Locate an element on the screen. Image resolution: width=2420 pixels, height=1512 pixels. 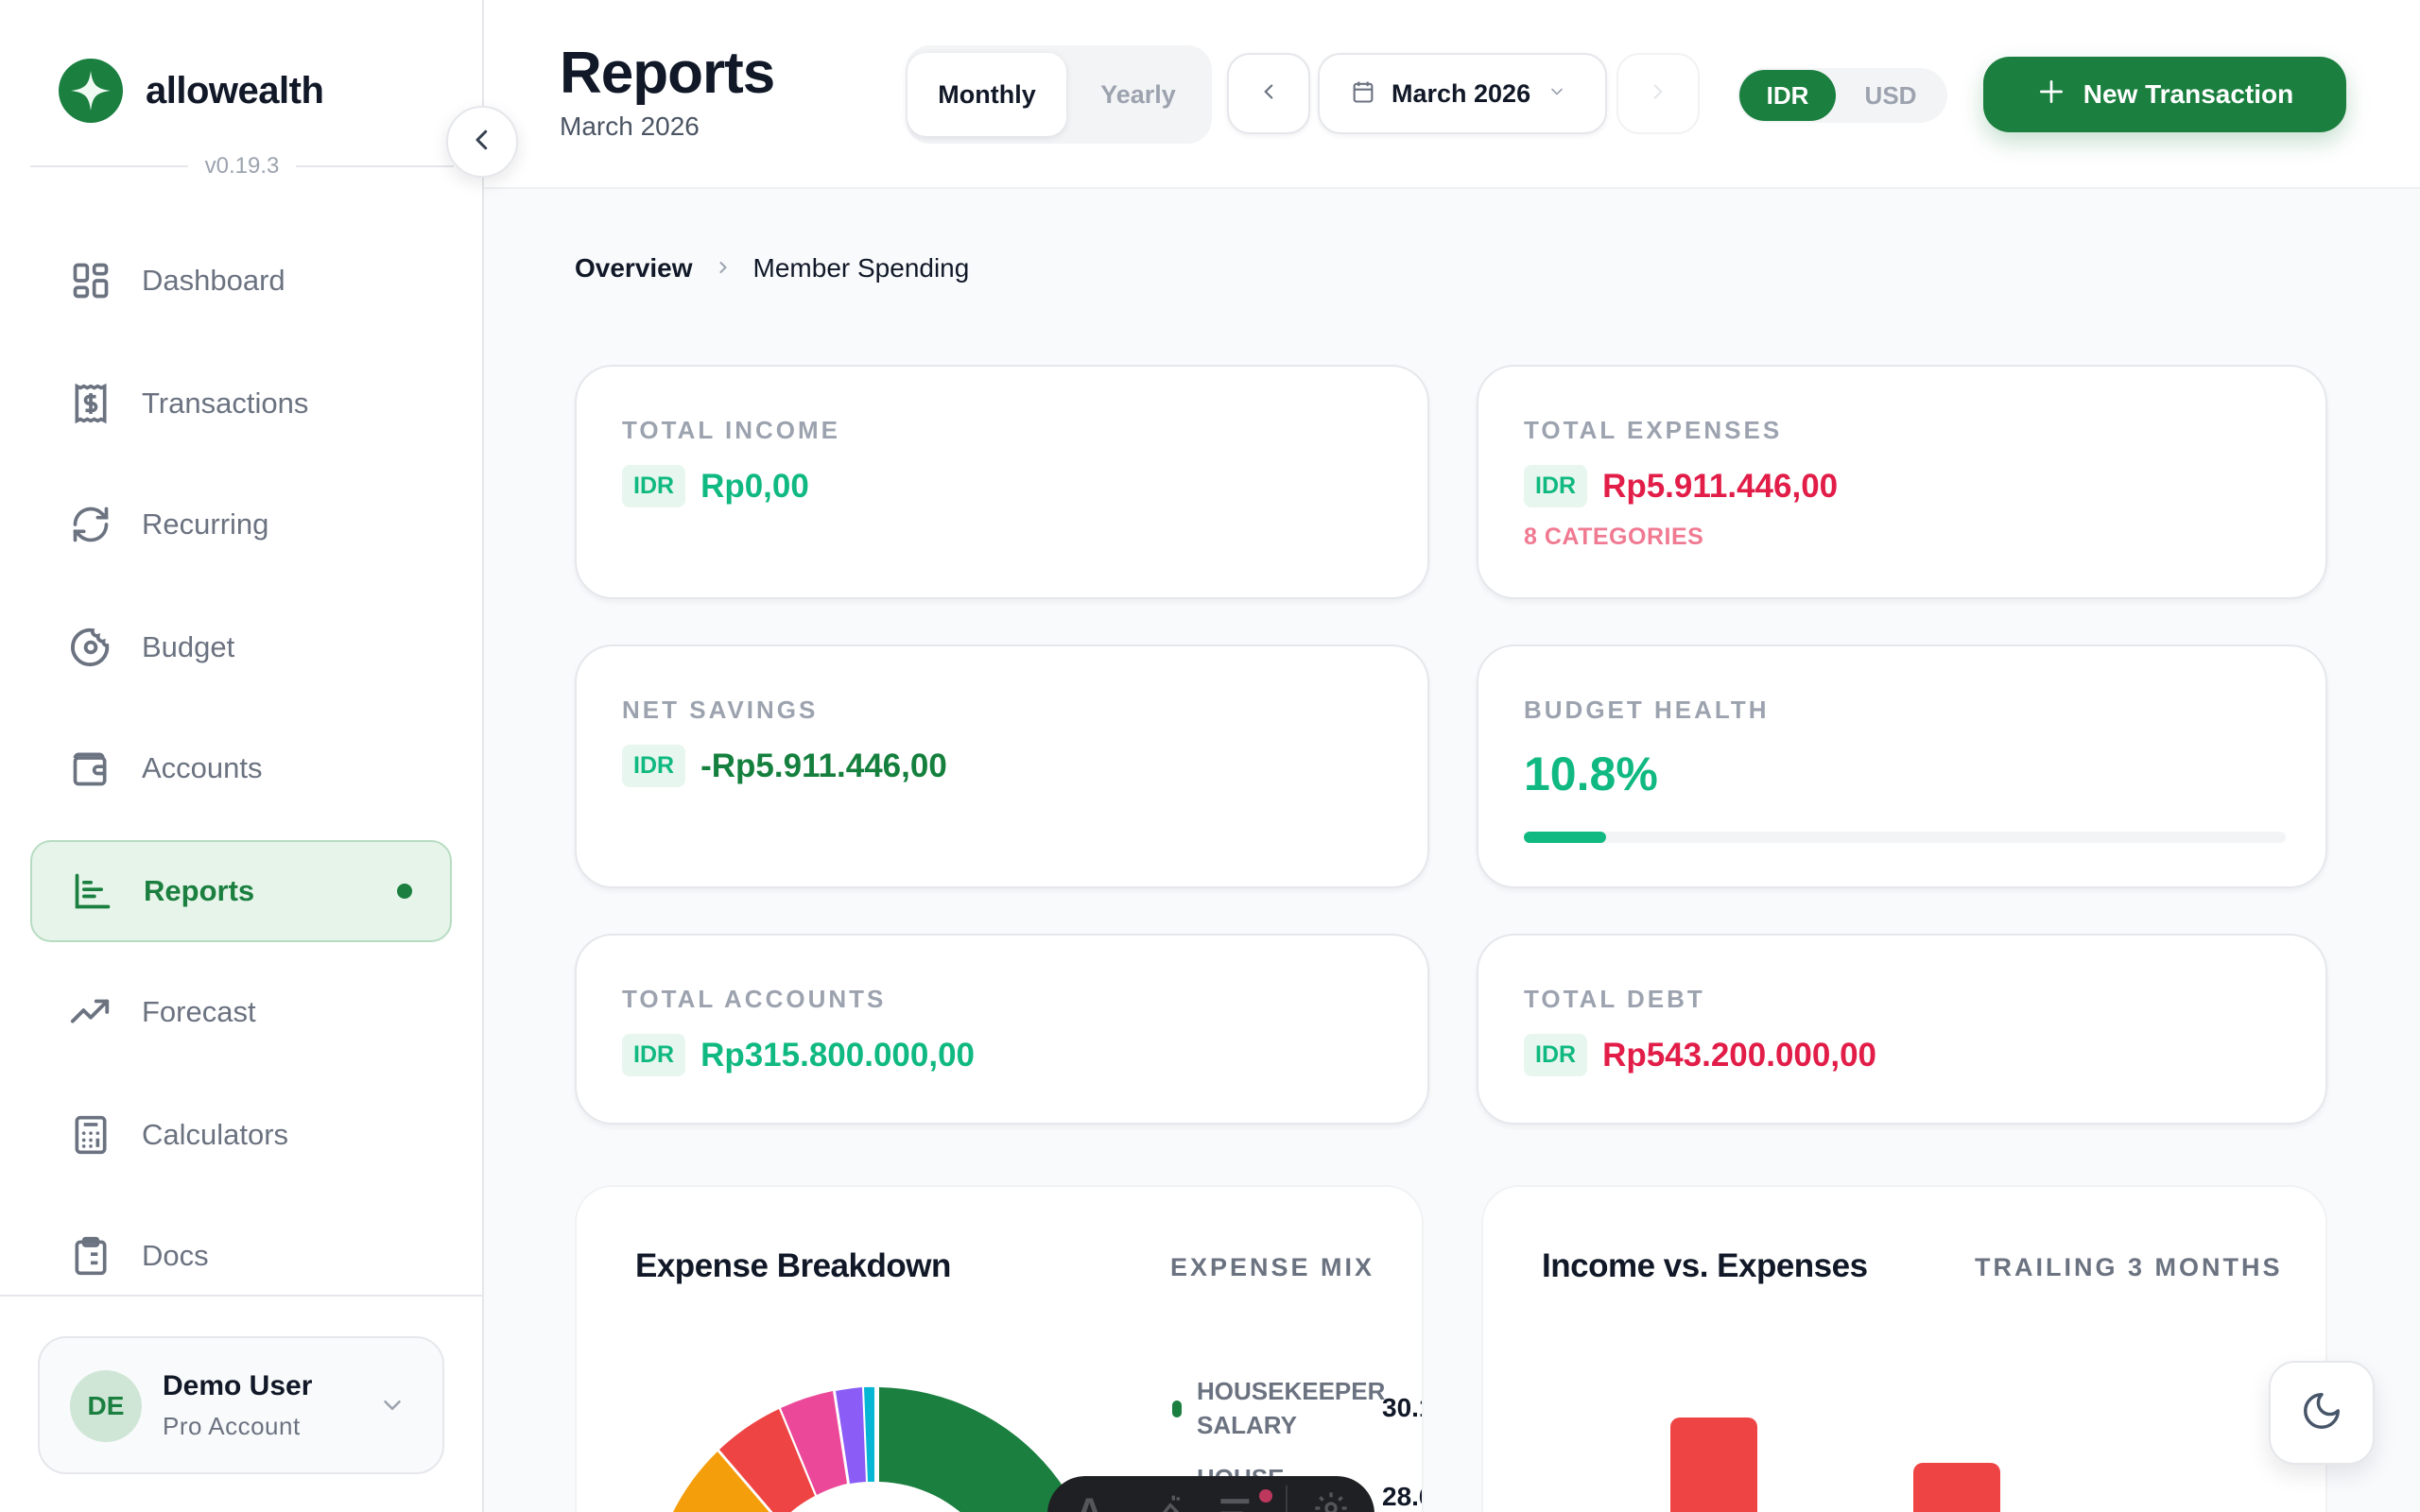
sidebar-item-label: Recurring is located at coordinates (205, 524).